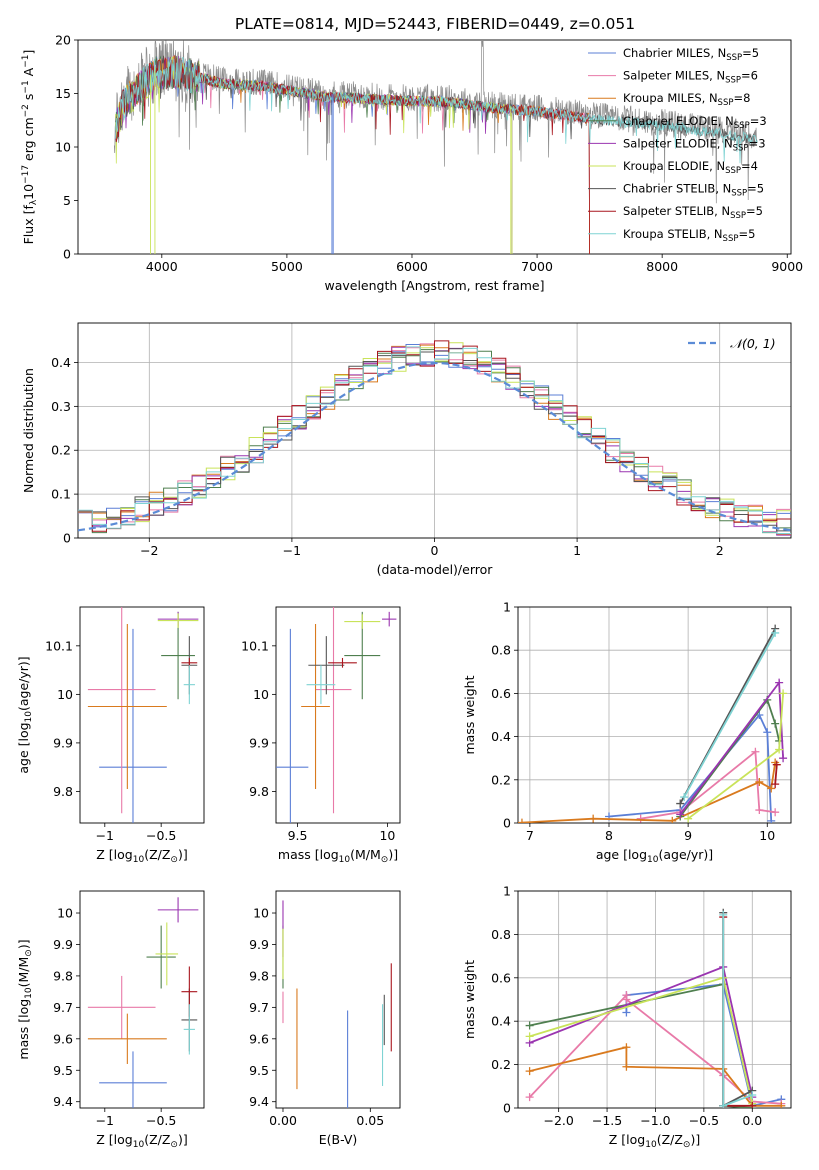 This screenshot has width=819, height=1170. I want to click on y-tick-label: 1, so click(507, 891).